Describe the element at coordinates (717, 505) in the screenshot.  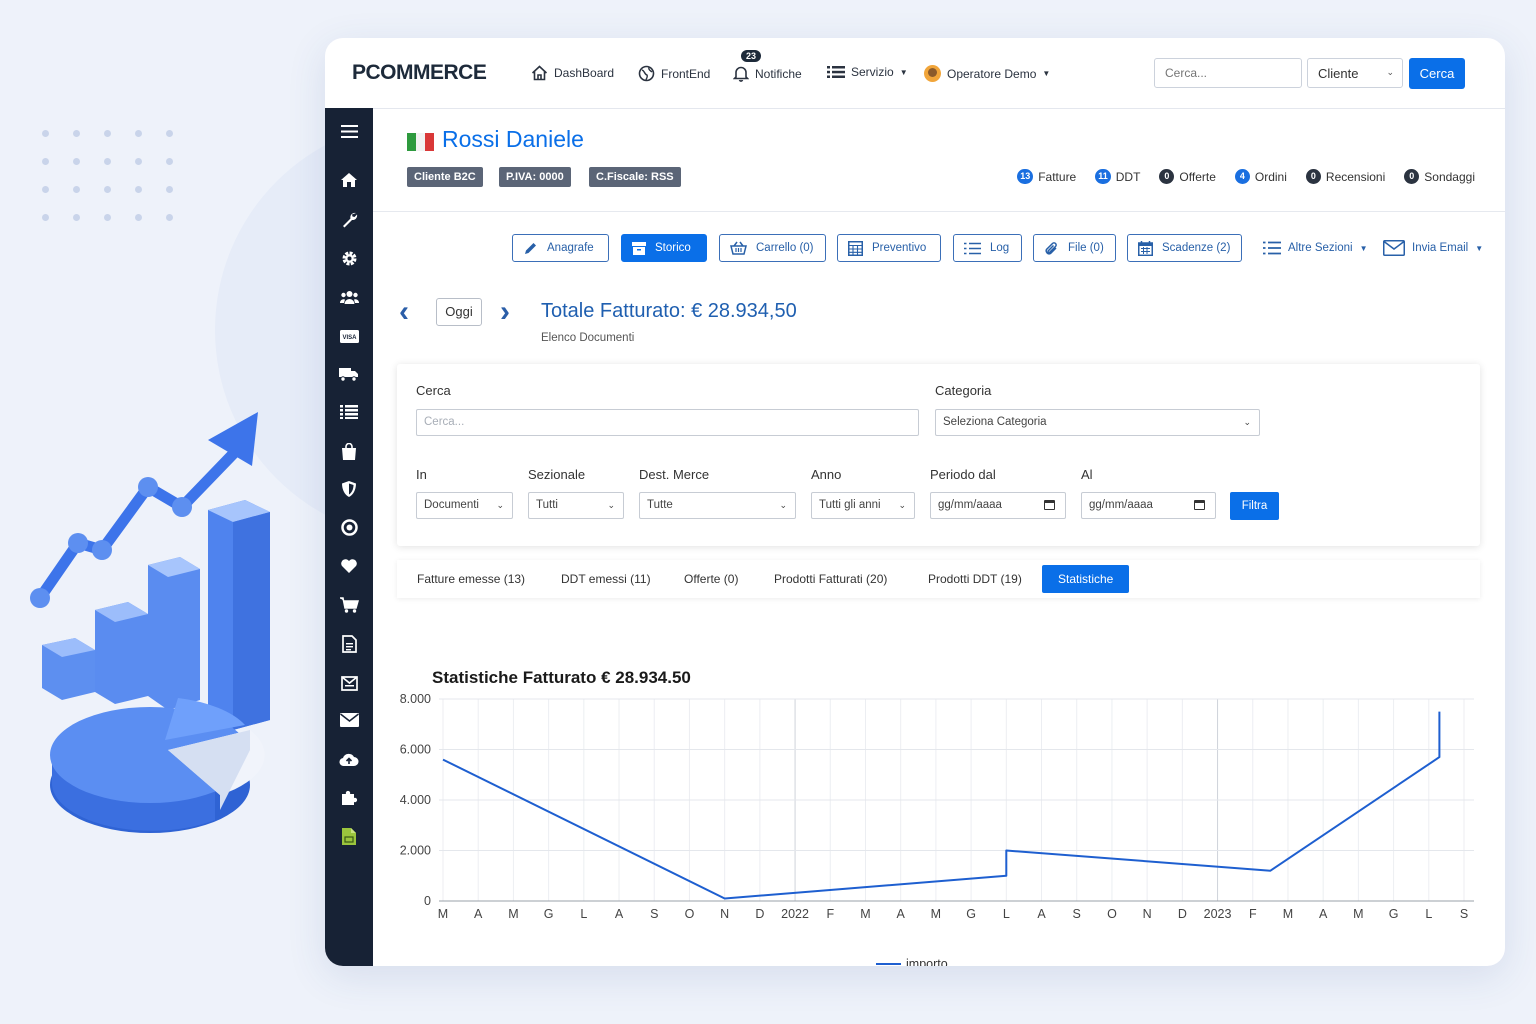
I see `dest-merce-select: Tutte ⌄` at that location.